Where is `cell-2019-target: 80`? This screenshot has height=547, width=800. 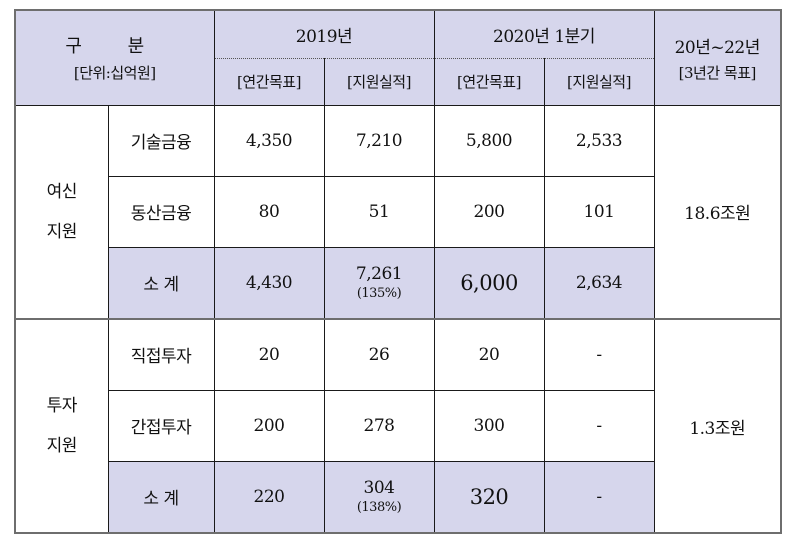
cell-2019-target: 80 is located at coordinates (269, 211).